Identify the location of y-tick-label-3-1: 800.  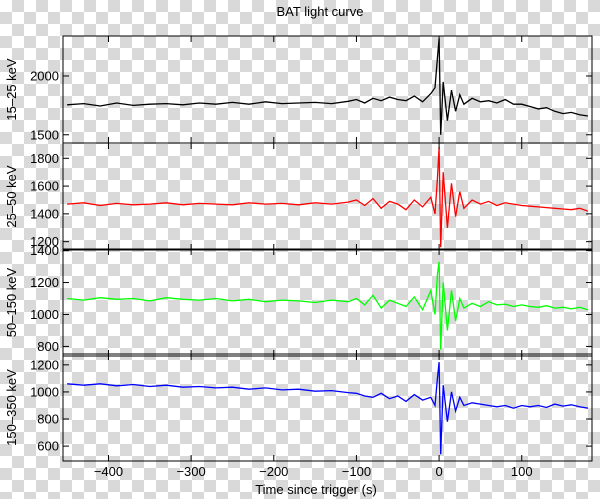
(48, 419).